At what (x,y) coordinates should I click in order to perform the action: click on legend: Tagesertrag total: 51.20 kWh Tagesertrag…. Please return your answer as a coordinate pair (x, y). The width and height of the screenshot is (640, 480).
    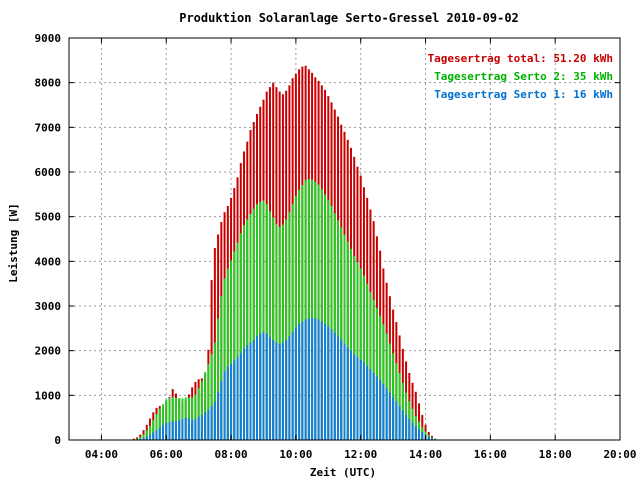
    Looking at the image, I should click on (520, 76).